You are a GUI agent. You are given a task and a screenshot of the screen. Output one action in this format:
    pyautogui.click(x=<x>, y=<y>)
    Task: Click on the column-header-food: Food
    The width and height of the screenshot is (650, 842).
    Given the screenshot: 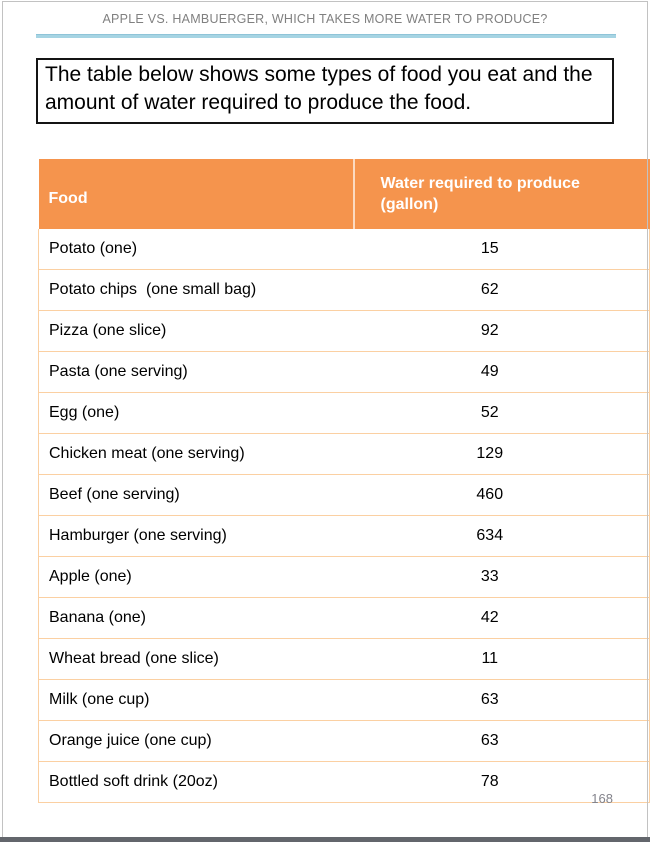 What is the action you would take?
    pyautogui.click(x=196, y=194)
    